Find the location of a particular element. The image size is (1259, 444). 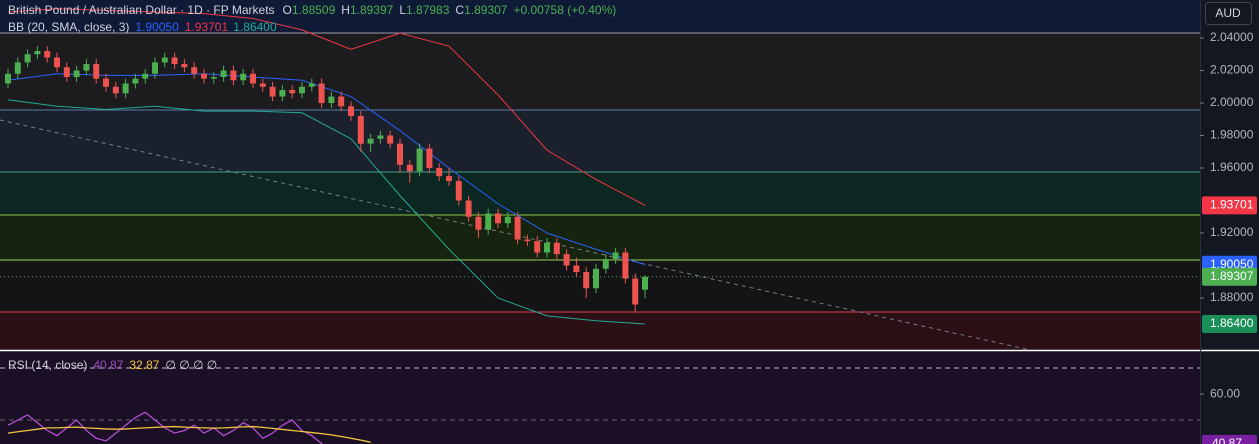

ohlc-key: L is located at coordinates (402, 10).